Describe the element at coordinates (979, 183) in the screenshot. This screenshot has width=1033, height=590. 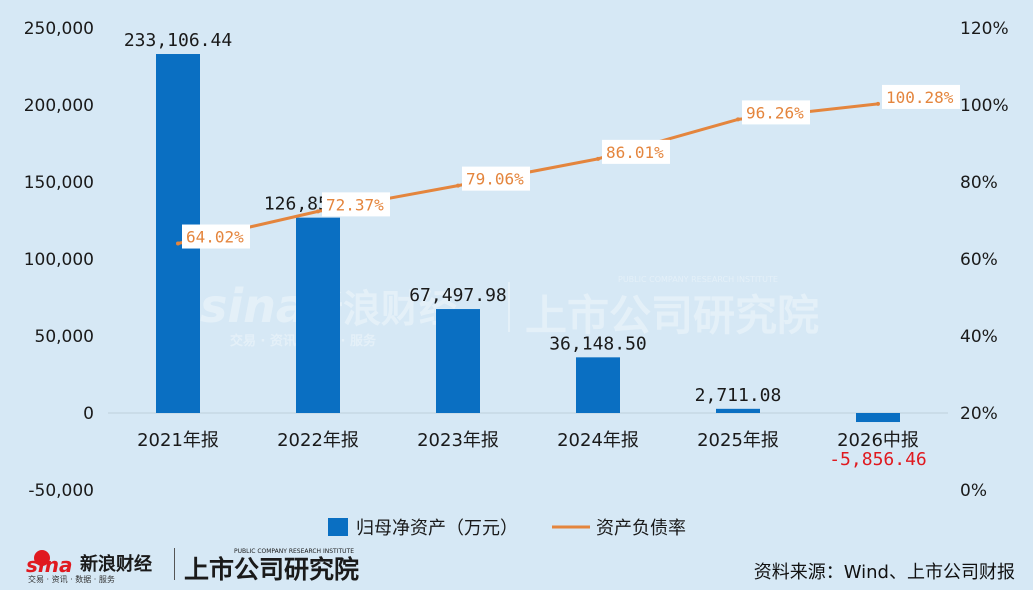
I see `right-tick-label: 80%` at that location.